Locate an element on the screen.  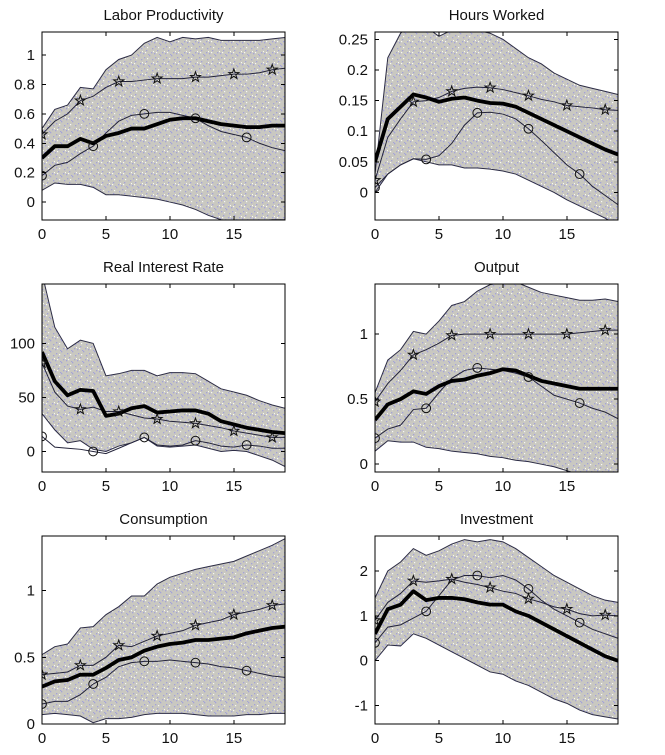
y-tick-label: 0.4 is located at coordinates (24, 143).